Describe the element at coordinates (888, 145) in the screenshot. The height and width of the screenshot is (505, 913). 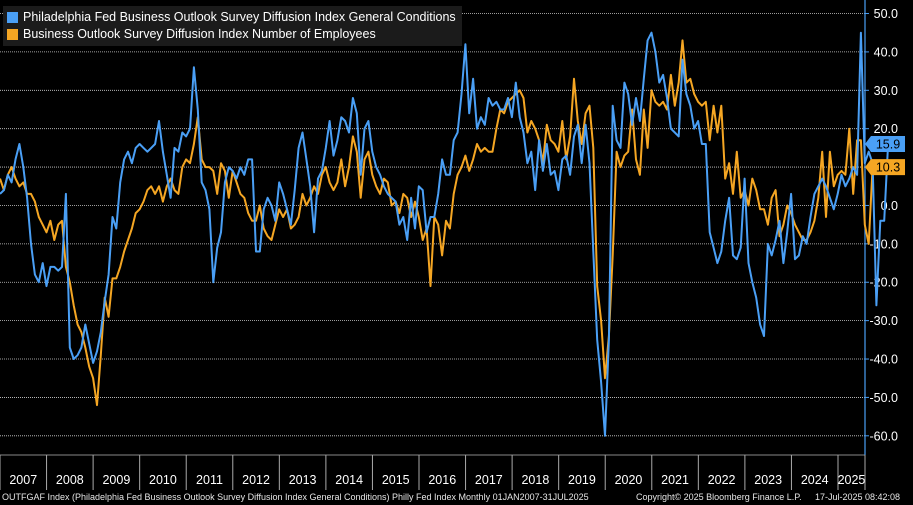
I see `last-value-label: 15.9` at that location.